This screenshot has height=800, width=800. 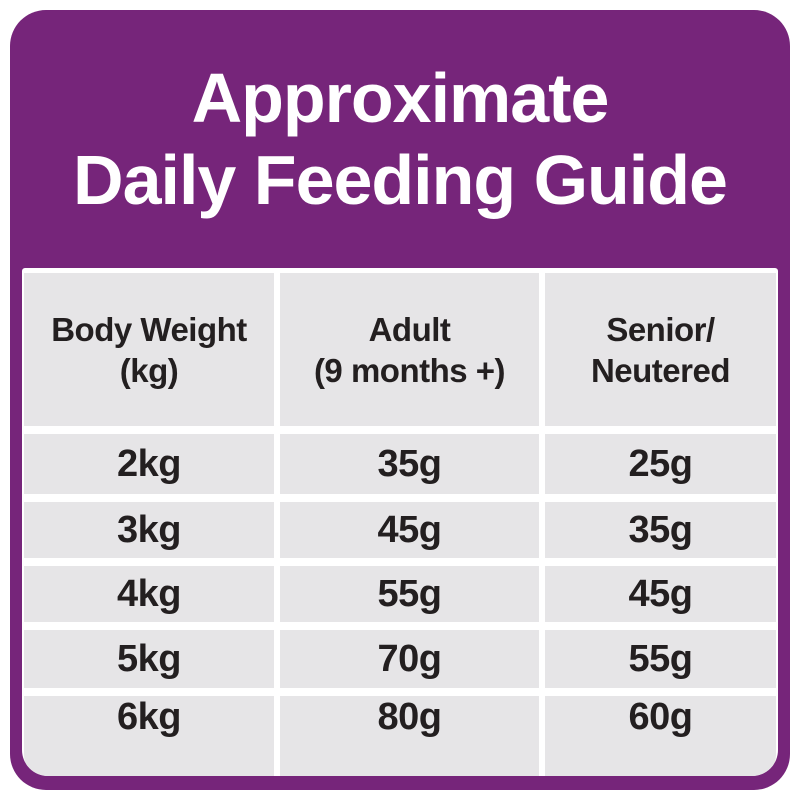 I want to click on header-body-weight-line2: (kg), so click(x=149, y=370).